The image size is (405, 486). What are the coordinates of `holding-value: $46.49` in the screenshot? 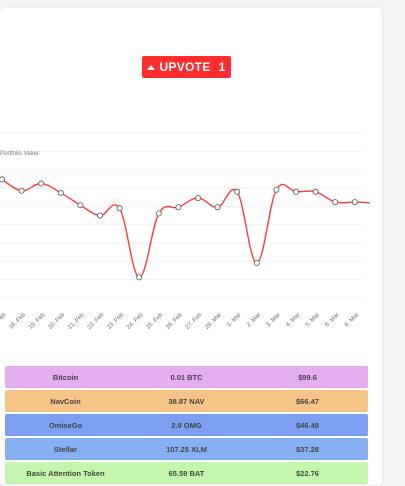 It's located at (307, 425).